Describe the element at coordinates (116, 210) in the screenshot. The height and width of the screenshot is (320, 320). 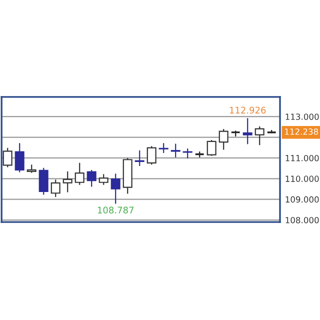
I see `annotation: 108.787` at that location.